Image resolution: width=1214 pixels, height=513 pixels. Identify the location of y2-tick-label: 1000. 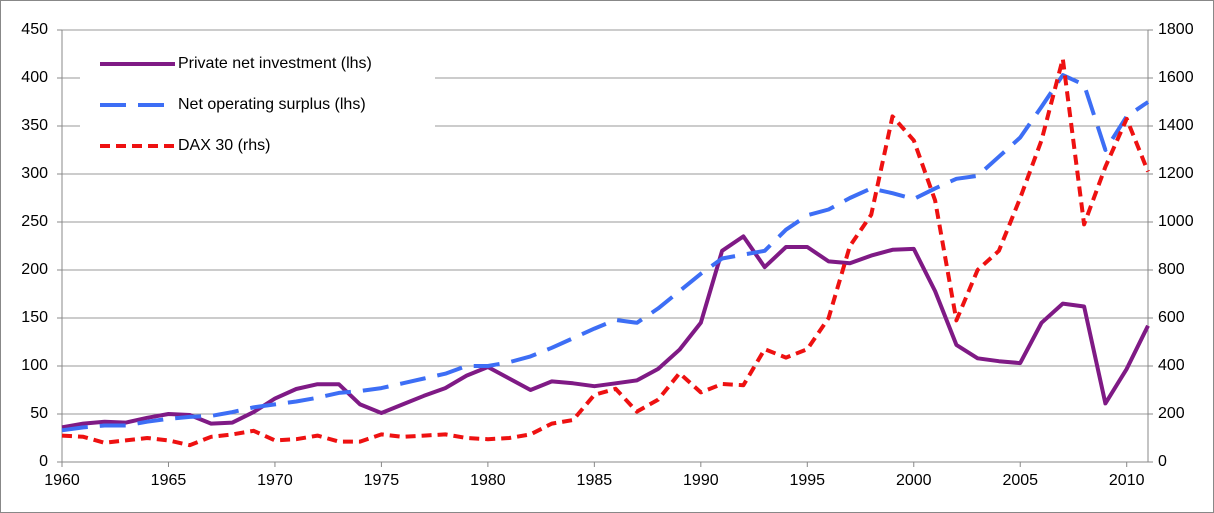
(1176, 221).